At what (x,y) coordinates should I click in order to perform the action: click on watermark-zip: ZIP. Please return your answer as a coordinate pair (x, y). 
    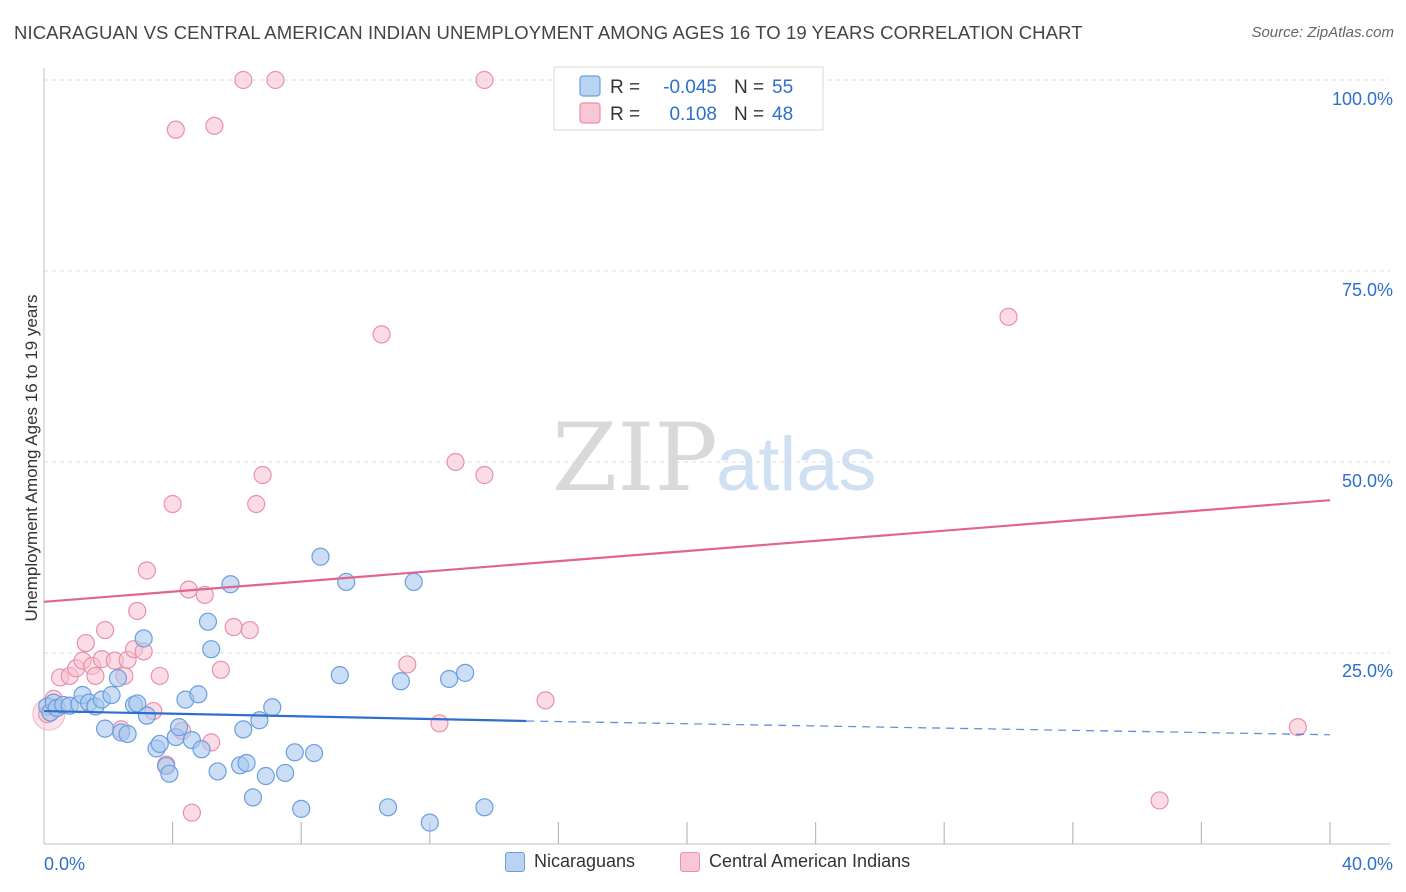
    Looking at the image, I should click on (635, 458).